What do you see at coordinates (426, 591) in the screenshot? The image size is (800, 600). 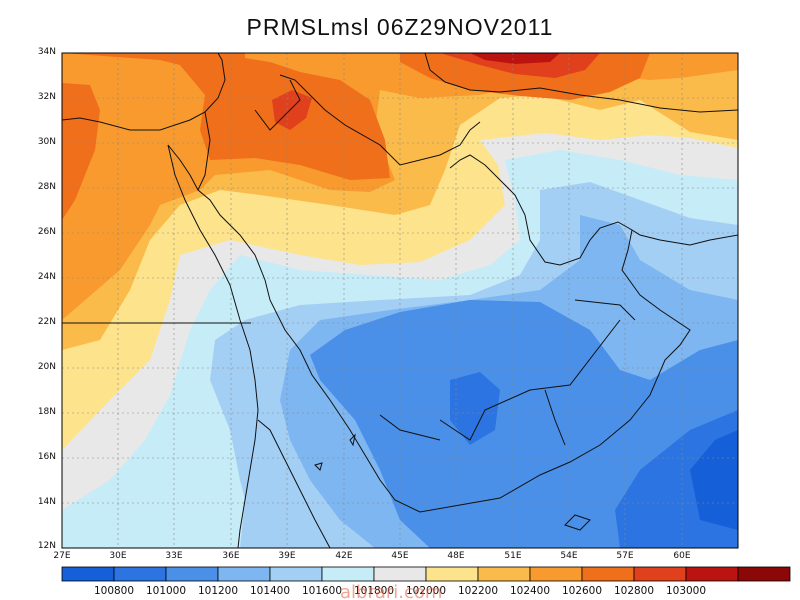 I see `colorbar-label: 102000` at bounding box center [426, 591].